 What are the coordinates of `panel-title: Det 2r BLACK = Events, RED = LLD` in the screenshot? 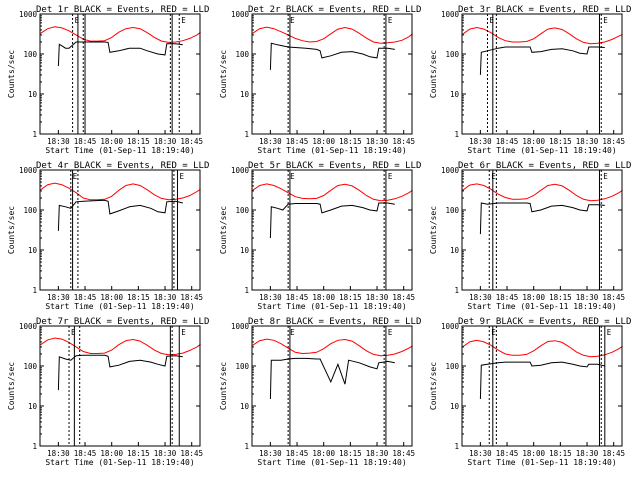 It's located at (334, 10).